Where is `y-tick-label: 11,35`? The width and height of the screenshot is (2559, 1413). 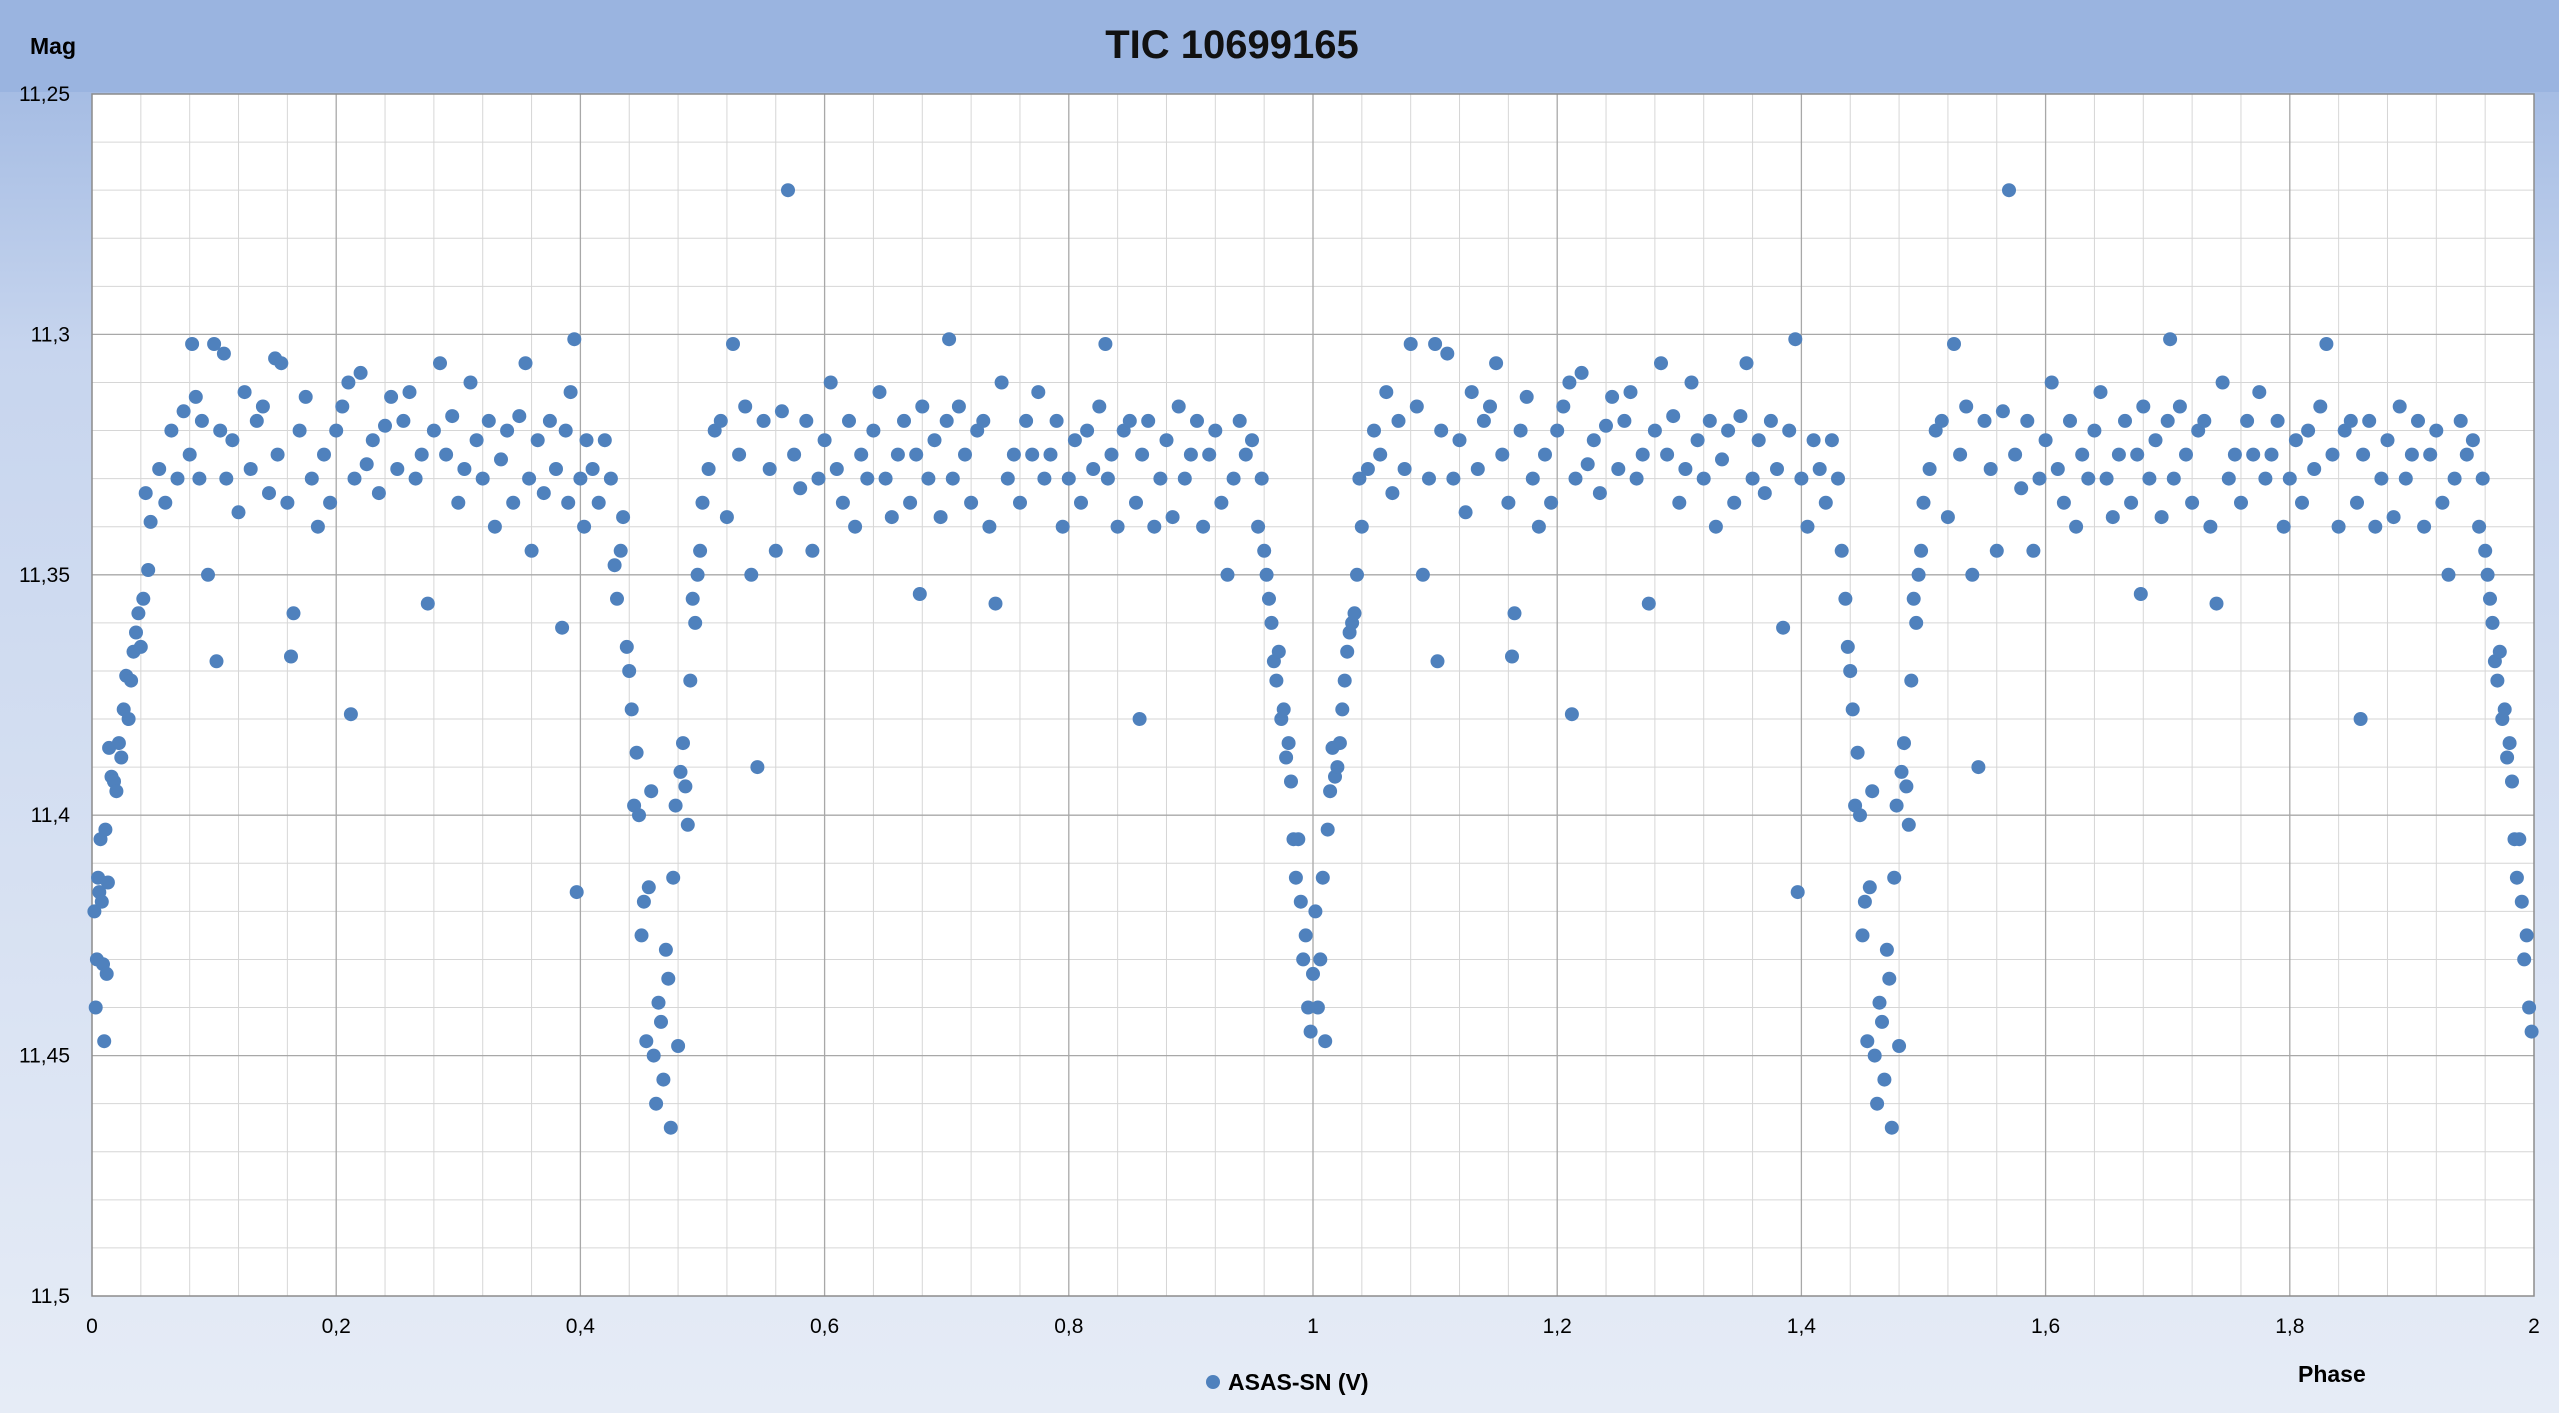 y-tick-label: 11,35 is located at coordinates (44, 575).